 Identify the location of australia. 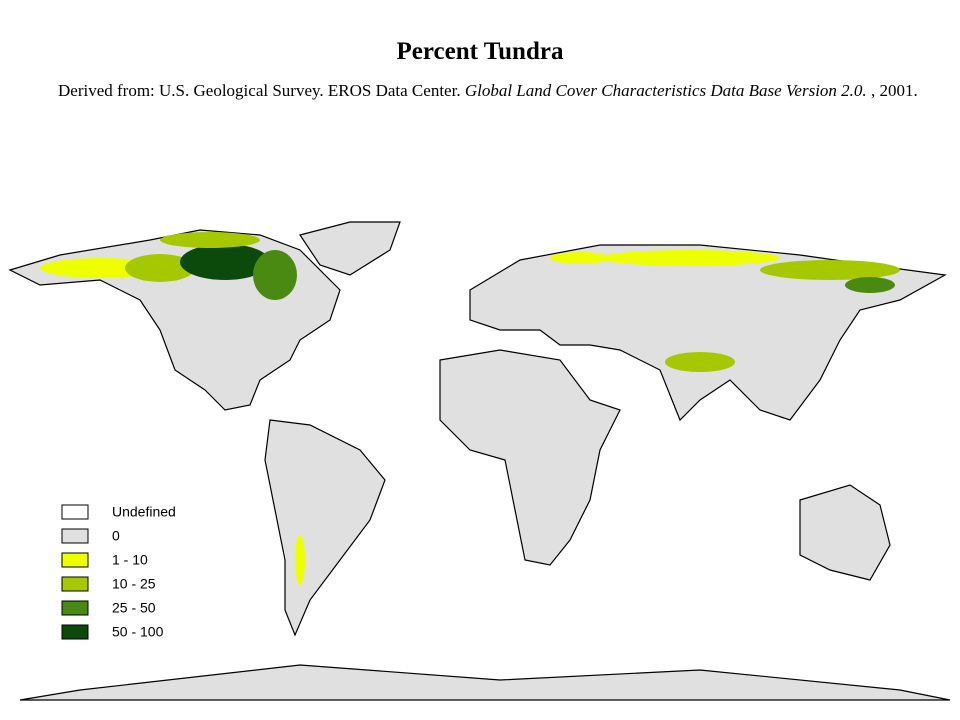
(845, 532).